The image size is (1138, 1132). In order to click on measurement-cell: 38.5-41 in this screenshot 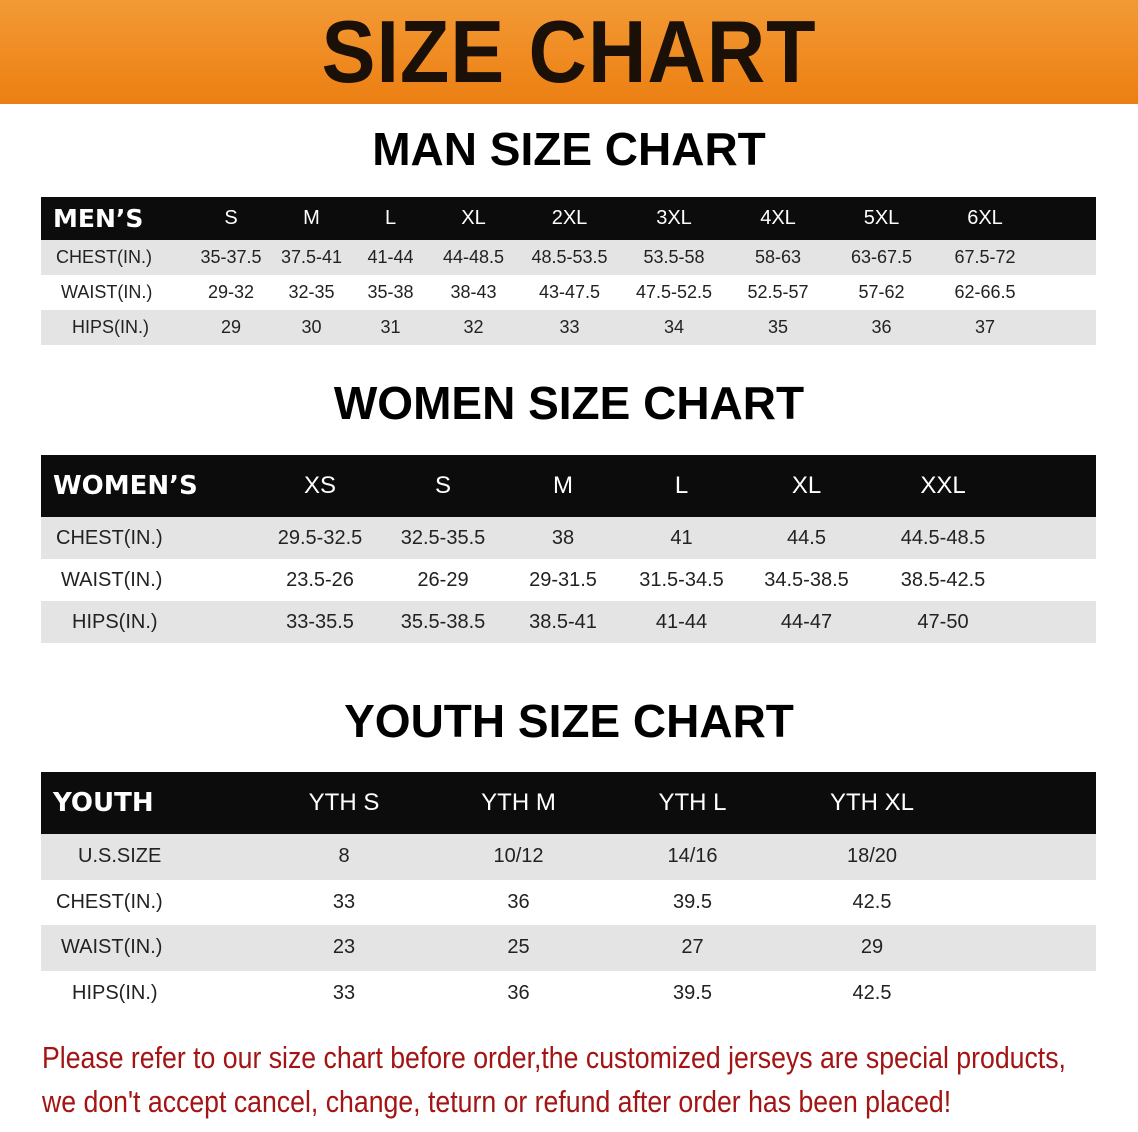, I will do `click(563, 622)`.